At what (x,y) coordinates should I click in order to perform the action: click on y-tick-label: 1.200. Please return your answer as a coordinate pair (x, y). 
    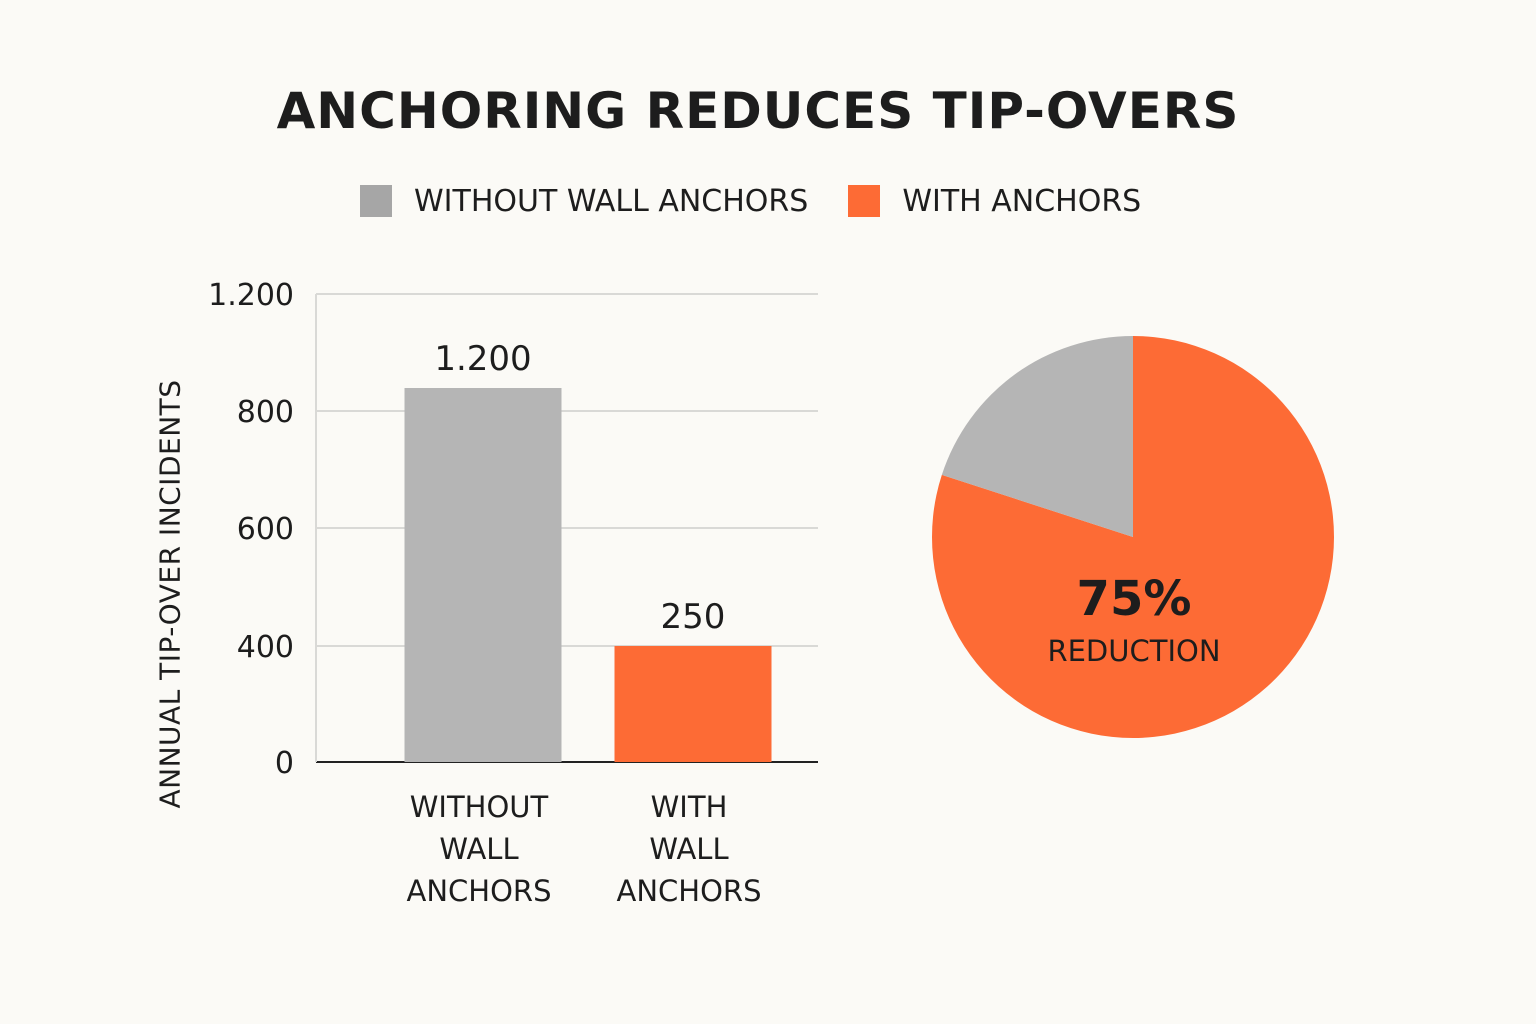
    Looking at the image, I should click on (251, 295).